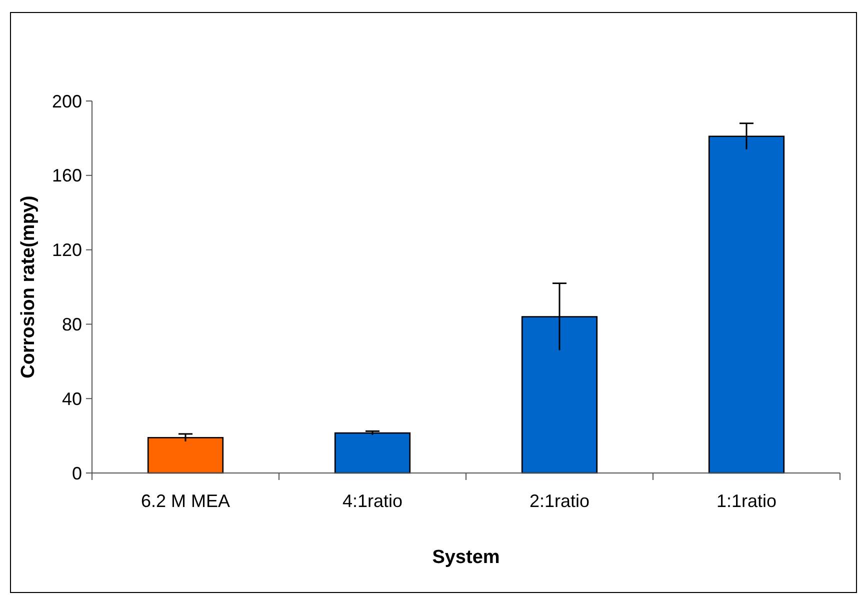 The width and height of the screenshot is (858, 595). I want to click on x-tick-label: 6.2 M MEA, so click(185, 501).